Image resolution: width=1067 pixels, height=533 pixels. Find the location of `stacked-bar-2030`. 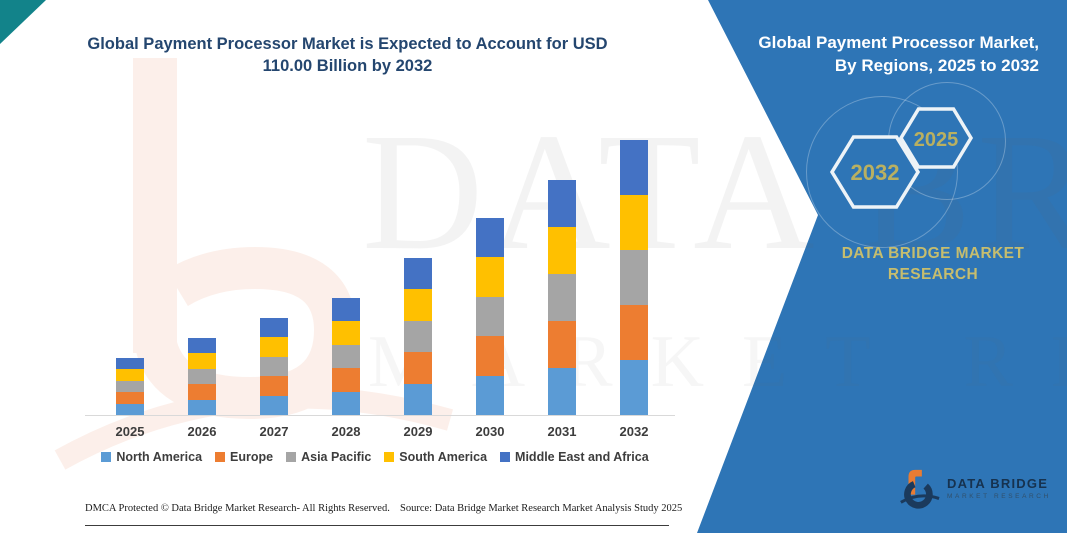

stacked-bar-2030 is located at coordinates (490, 316).